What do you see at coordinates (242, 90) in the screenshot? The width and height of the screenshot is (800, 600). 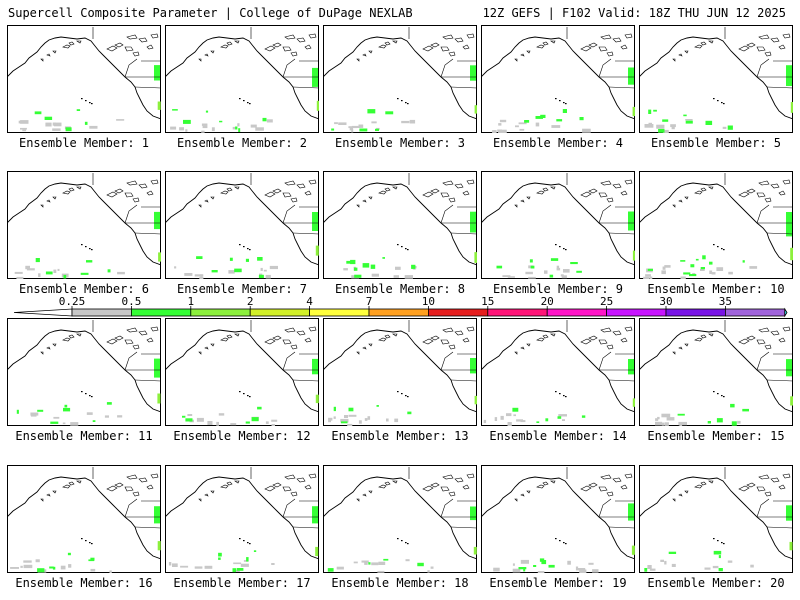 I see `ensemble-member-panel: Ensemble Member: 2` at bounding box center [242, 90].